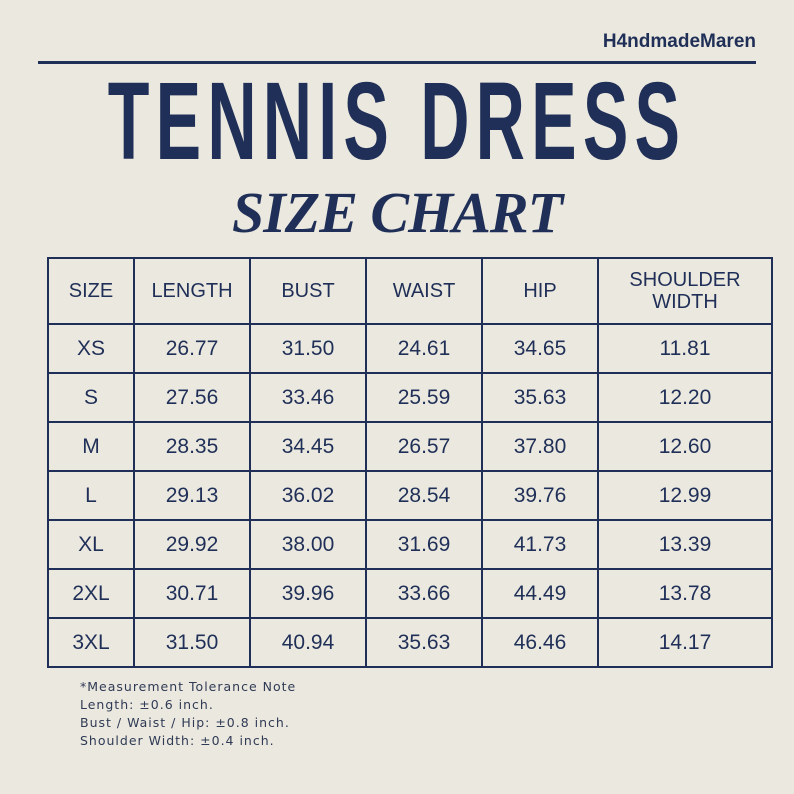  I want to click on header-length: LENGTH, so click(192, 291).